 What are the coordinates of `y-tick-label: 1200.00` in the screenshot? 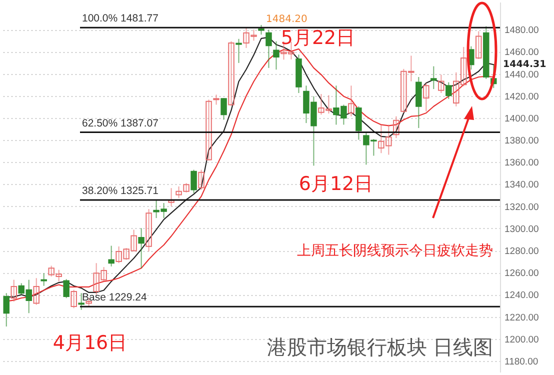 It's located at (521, 340).